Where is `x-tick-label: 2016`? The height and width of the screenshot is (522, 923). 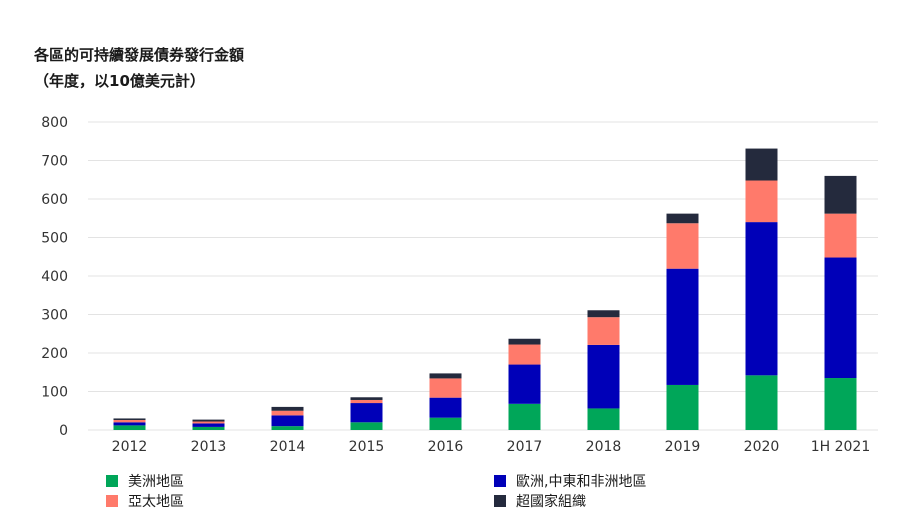
x-tick-label: 2016 is located at coordinates (446, 447).